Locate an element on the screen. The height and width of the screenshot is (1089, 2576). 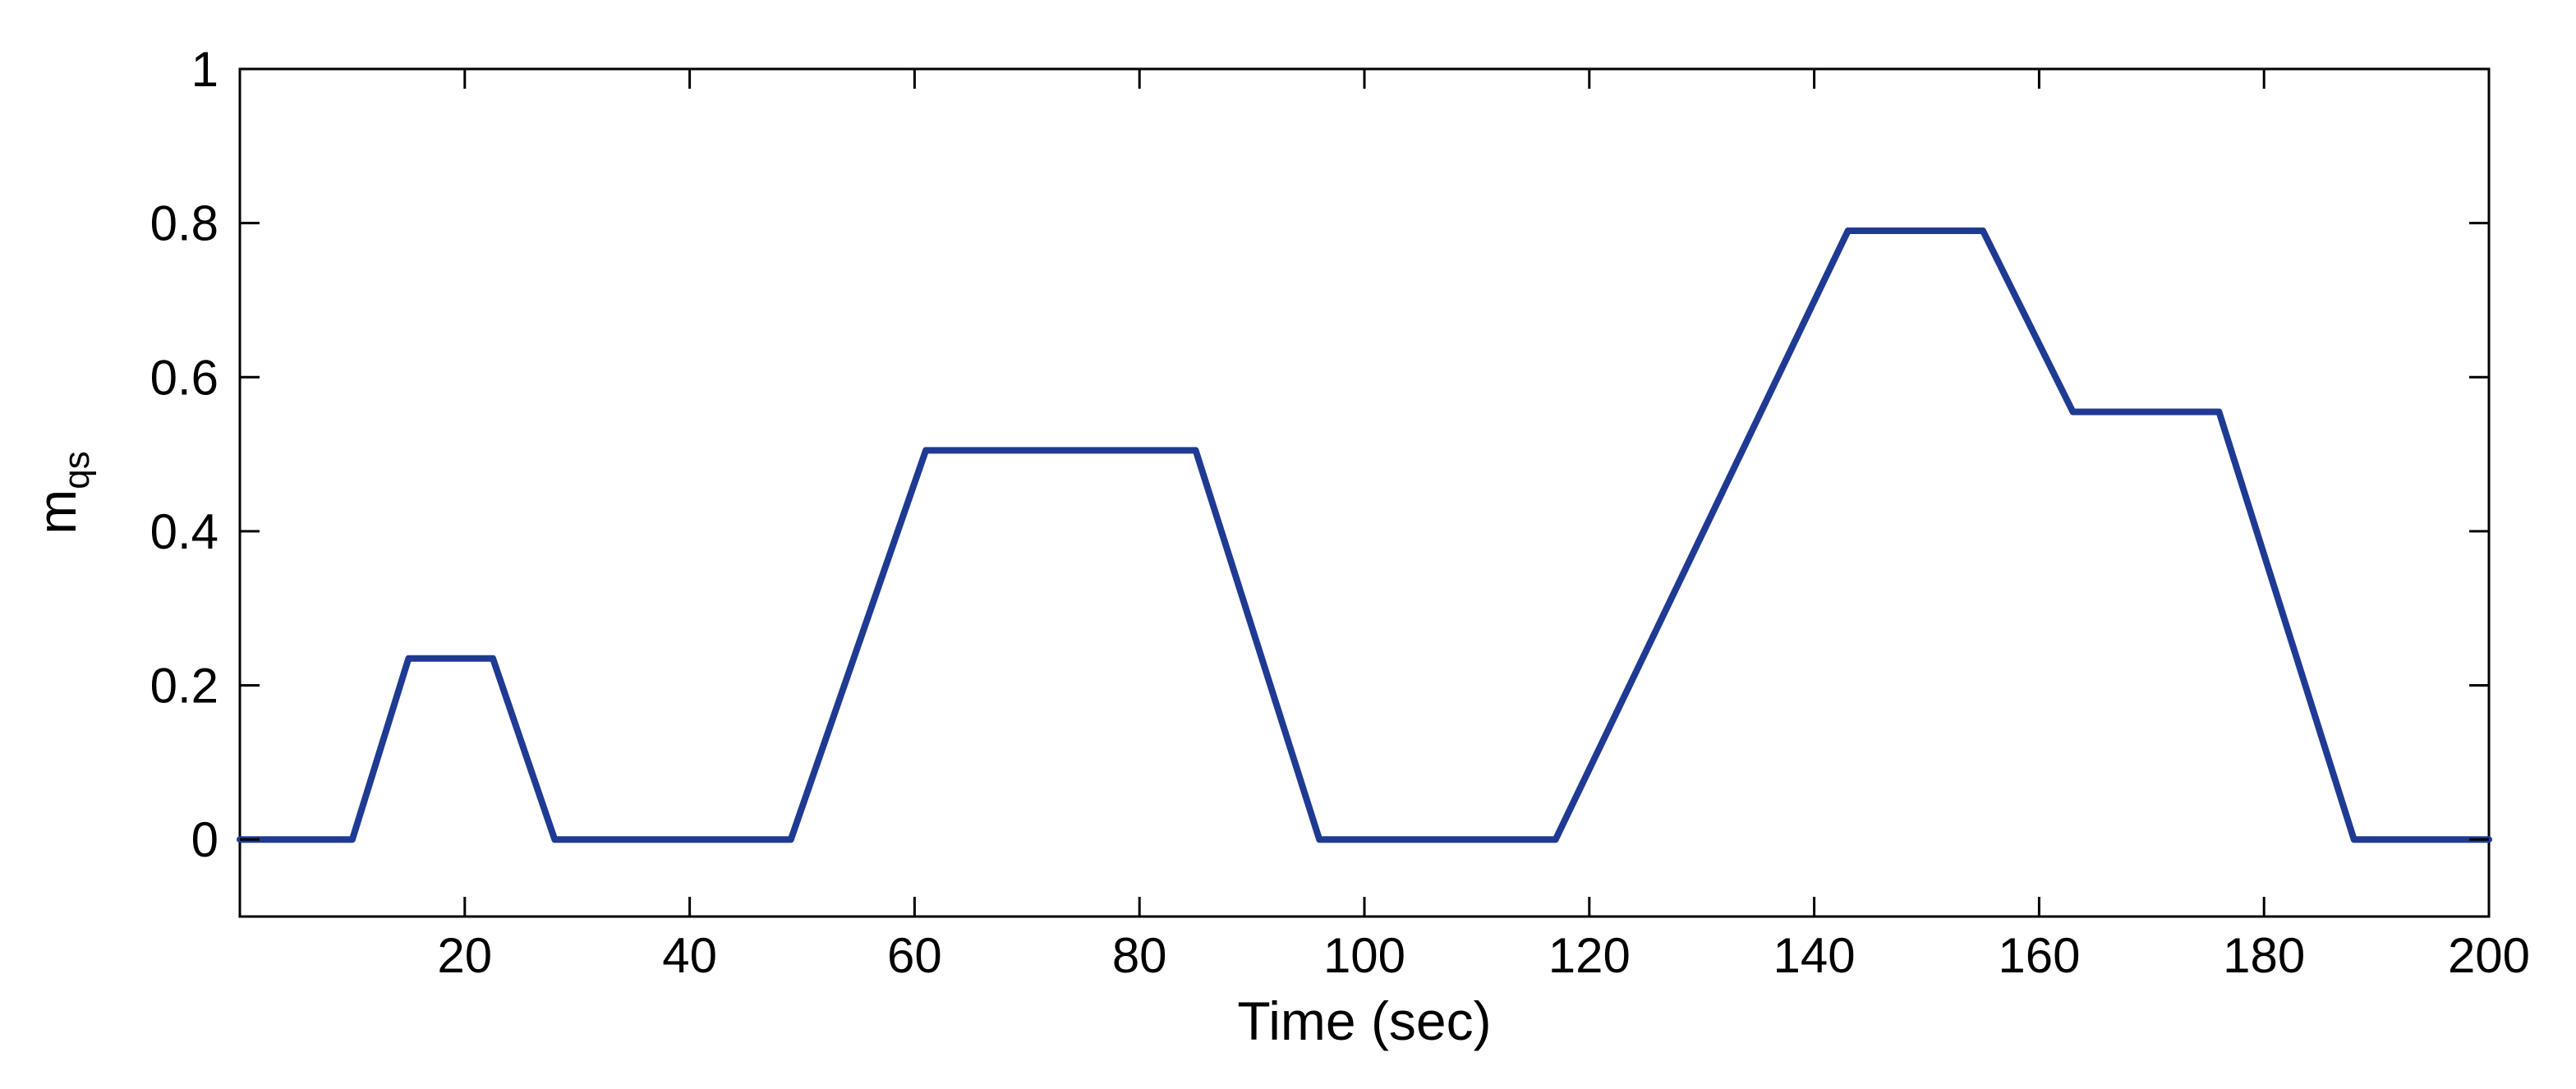
y-axis-title-main: m is located at coordinates (56, 512).